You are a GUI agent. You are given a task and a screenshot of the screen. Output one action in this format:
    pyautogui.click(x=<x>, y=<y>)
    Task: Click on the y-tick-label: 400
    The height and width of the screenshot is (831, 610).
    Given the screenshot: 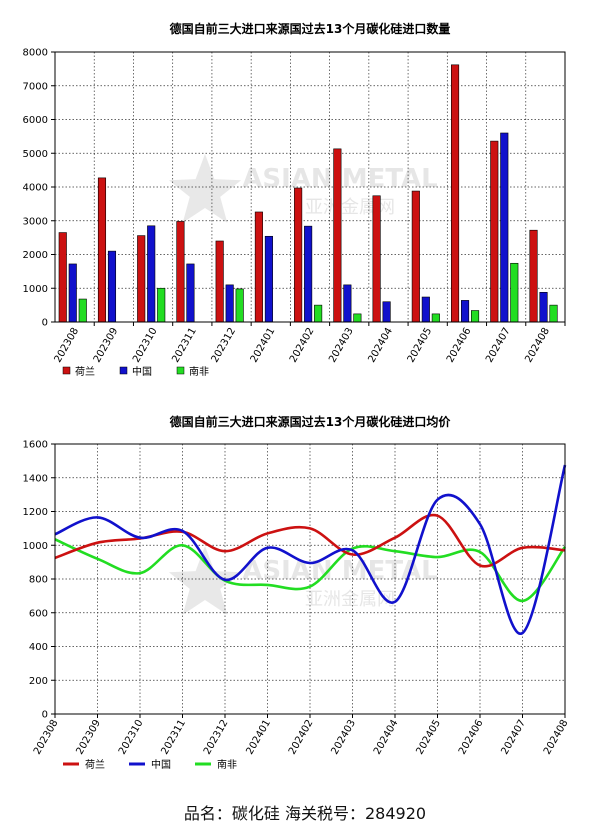 What is the action you would take?
    pyautogui.click(x=38, y=647)
    